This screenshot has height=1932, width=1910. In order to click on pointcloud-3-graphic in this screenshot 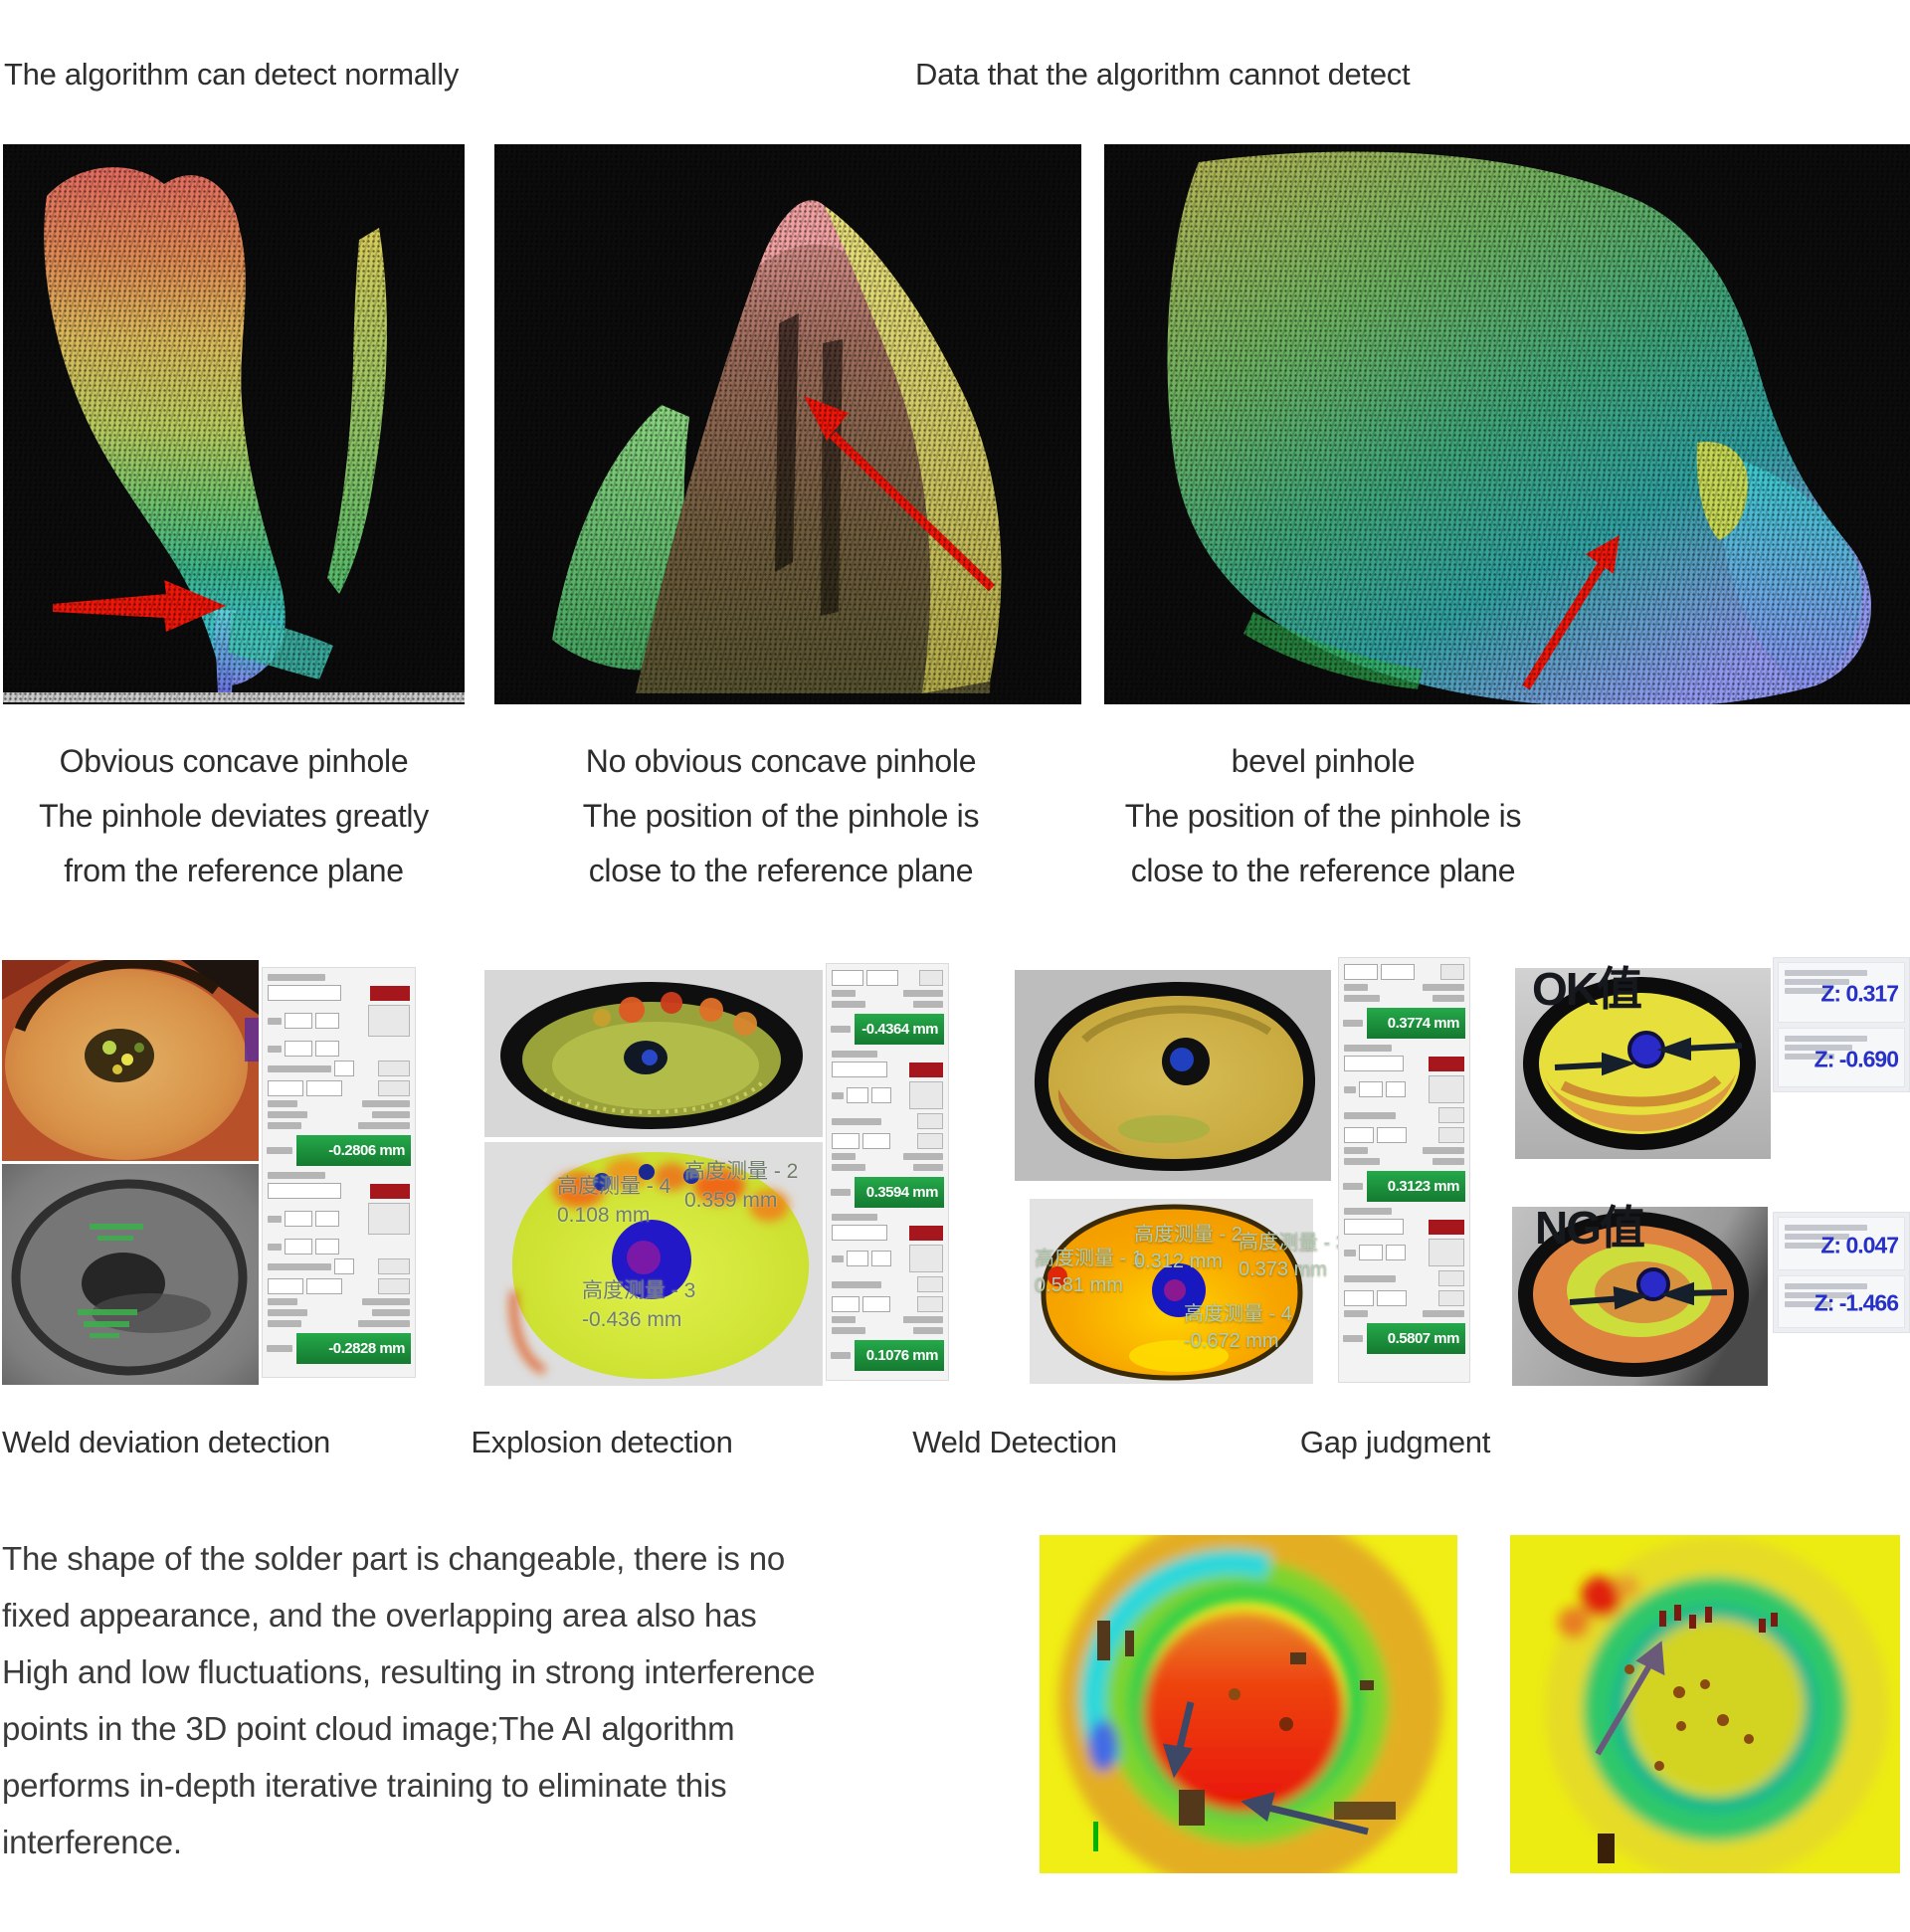, I will do `click(1519, 427)`.